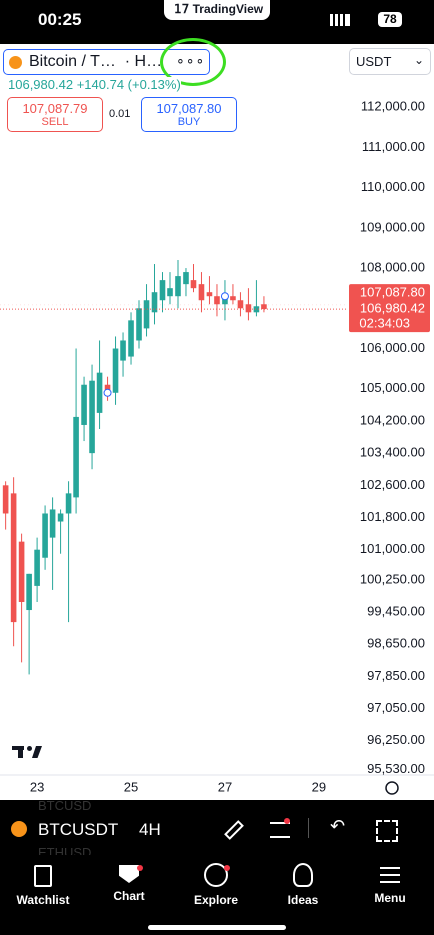  What do you see at coordinates (392, 452) in the screenshot?
I see `y-tick-label: 103,400.00` at bounding box center [392, 452].